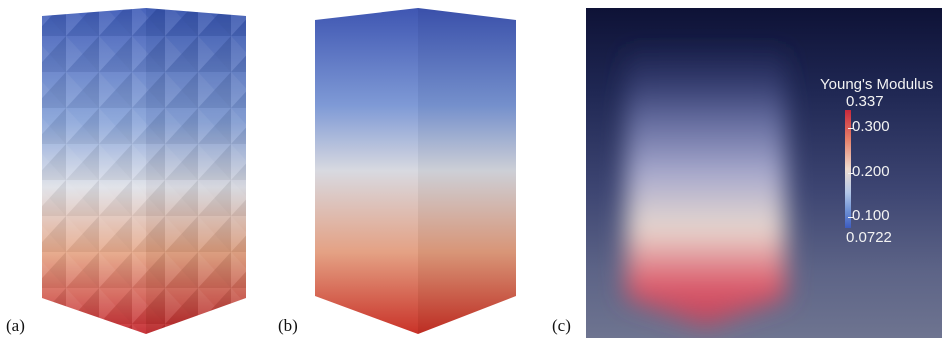  I want to click on caption-a: (a), so click(15, 325).